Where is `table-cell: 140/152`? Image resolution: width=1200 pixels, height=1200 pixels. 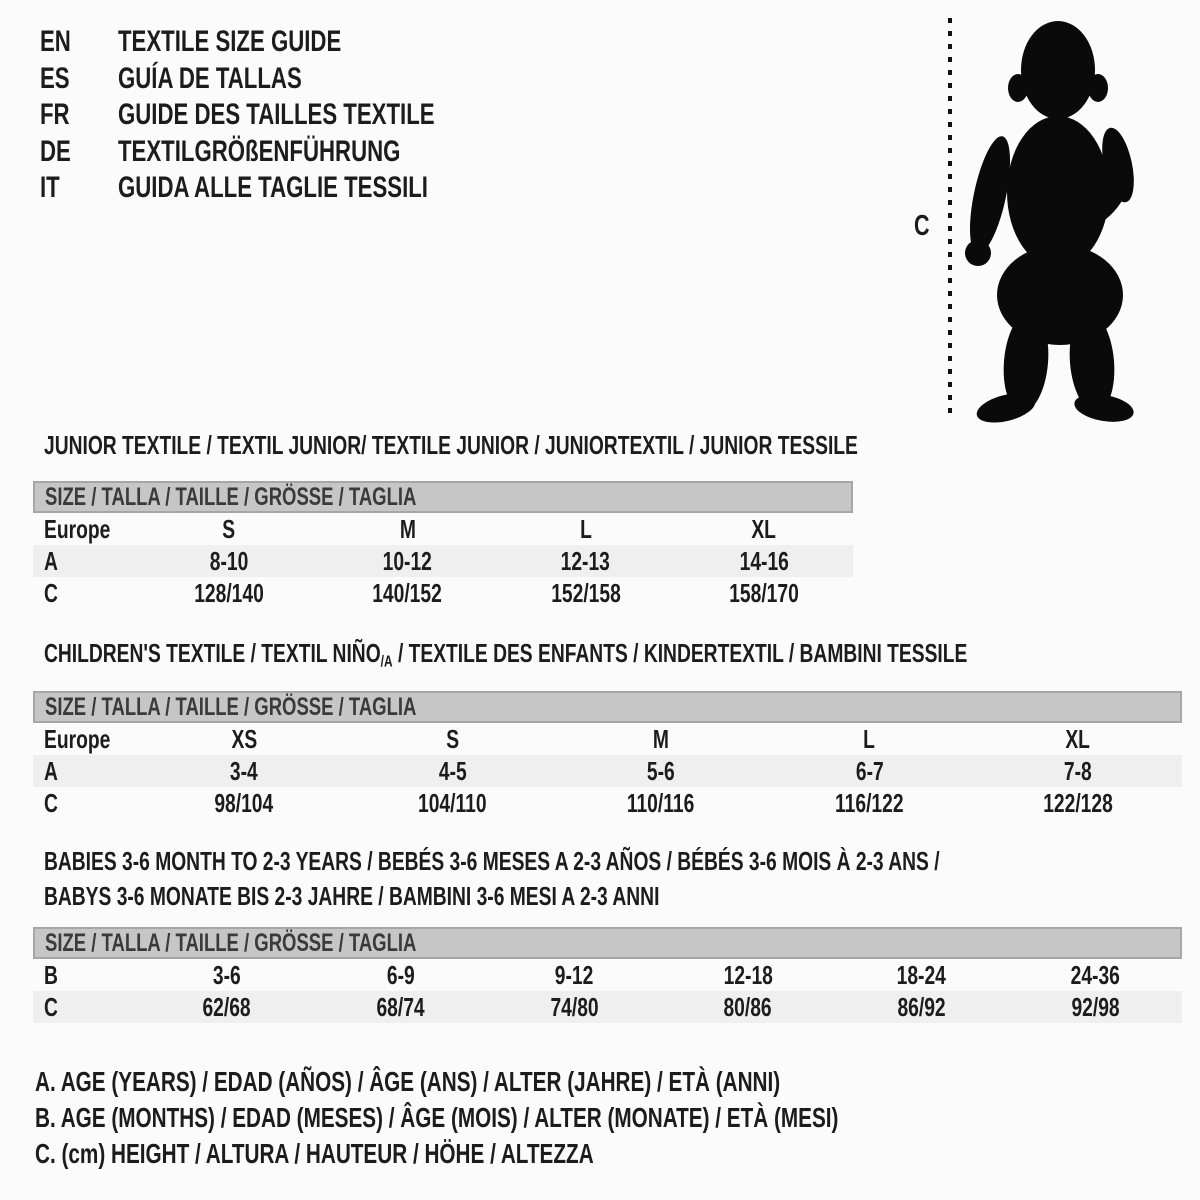 table-cell: 140/152 is located at coordinates (407, 592).